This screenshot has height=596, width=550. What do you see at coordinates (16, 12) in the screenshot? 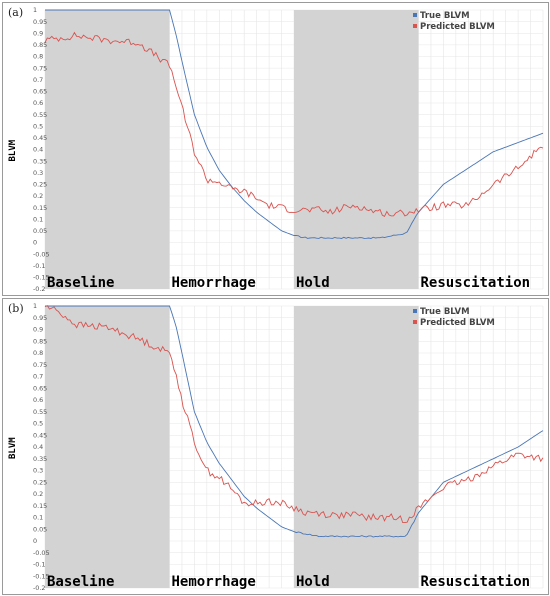
I see `panel-label: (a)` at bounding box center [16, 12].